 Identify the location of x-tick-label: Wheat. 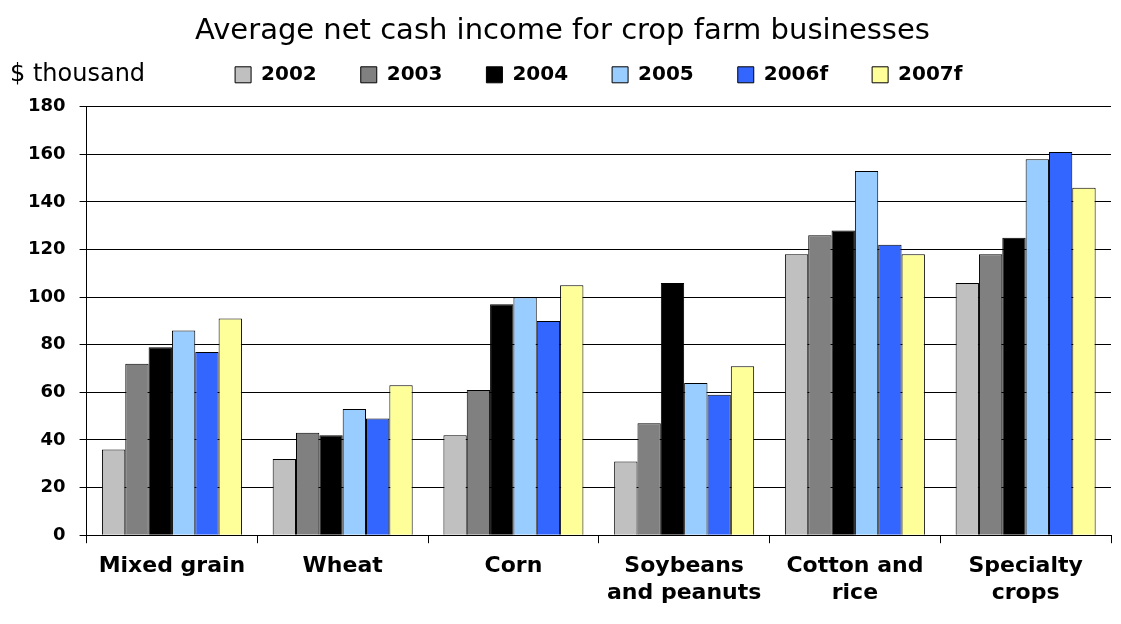
(343, 565).